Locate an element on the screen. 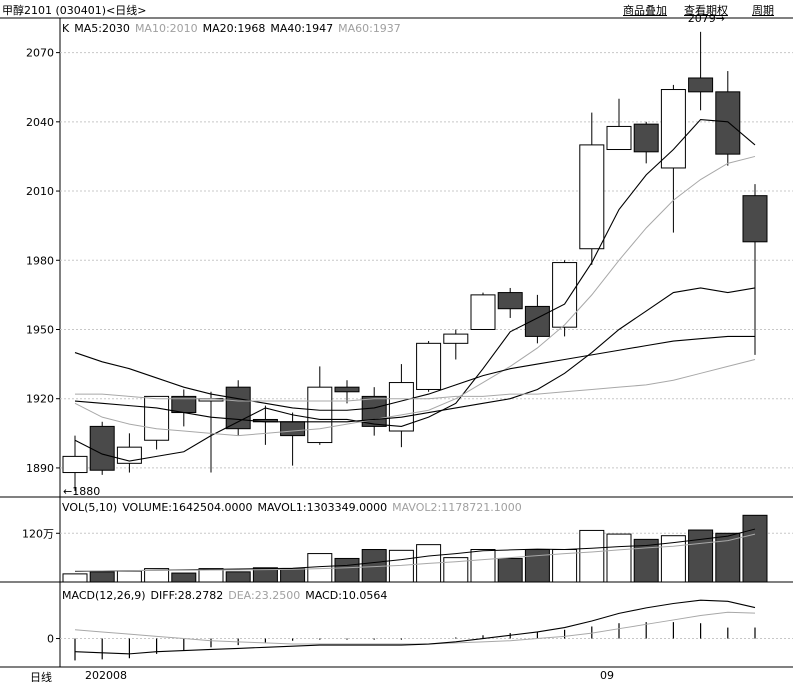  price-tick-label: 1980 is located at coordinates (40, 260).